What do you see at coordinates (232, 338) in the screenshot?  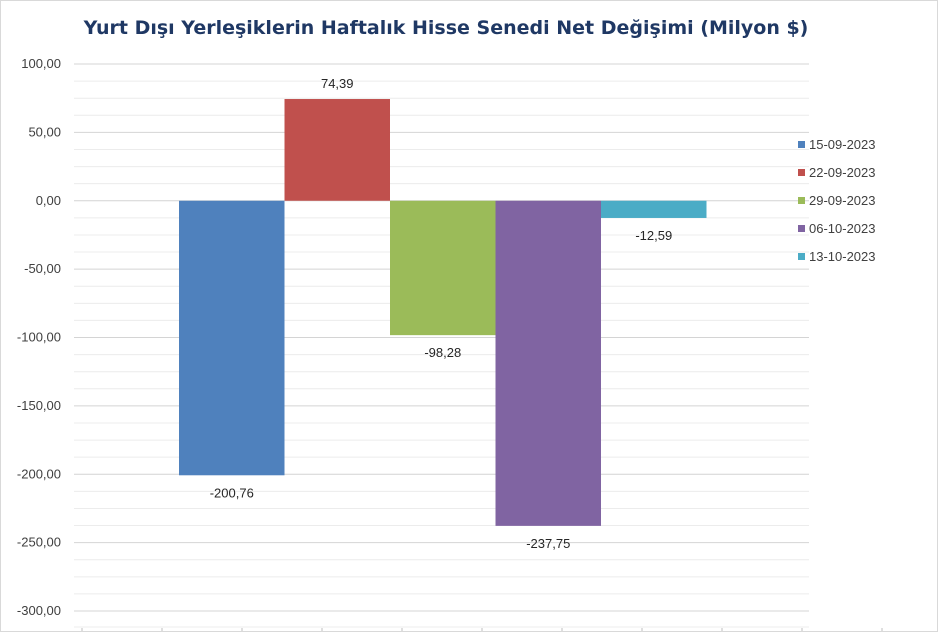 I see `bar-15-09-2023` at bounding box center [232, 338].